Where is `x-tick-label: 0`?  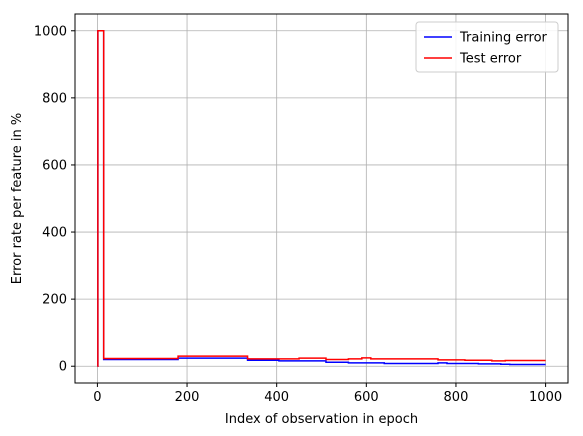 x-tick-label: 0 is located at coordinates (97, 397).